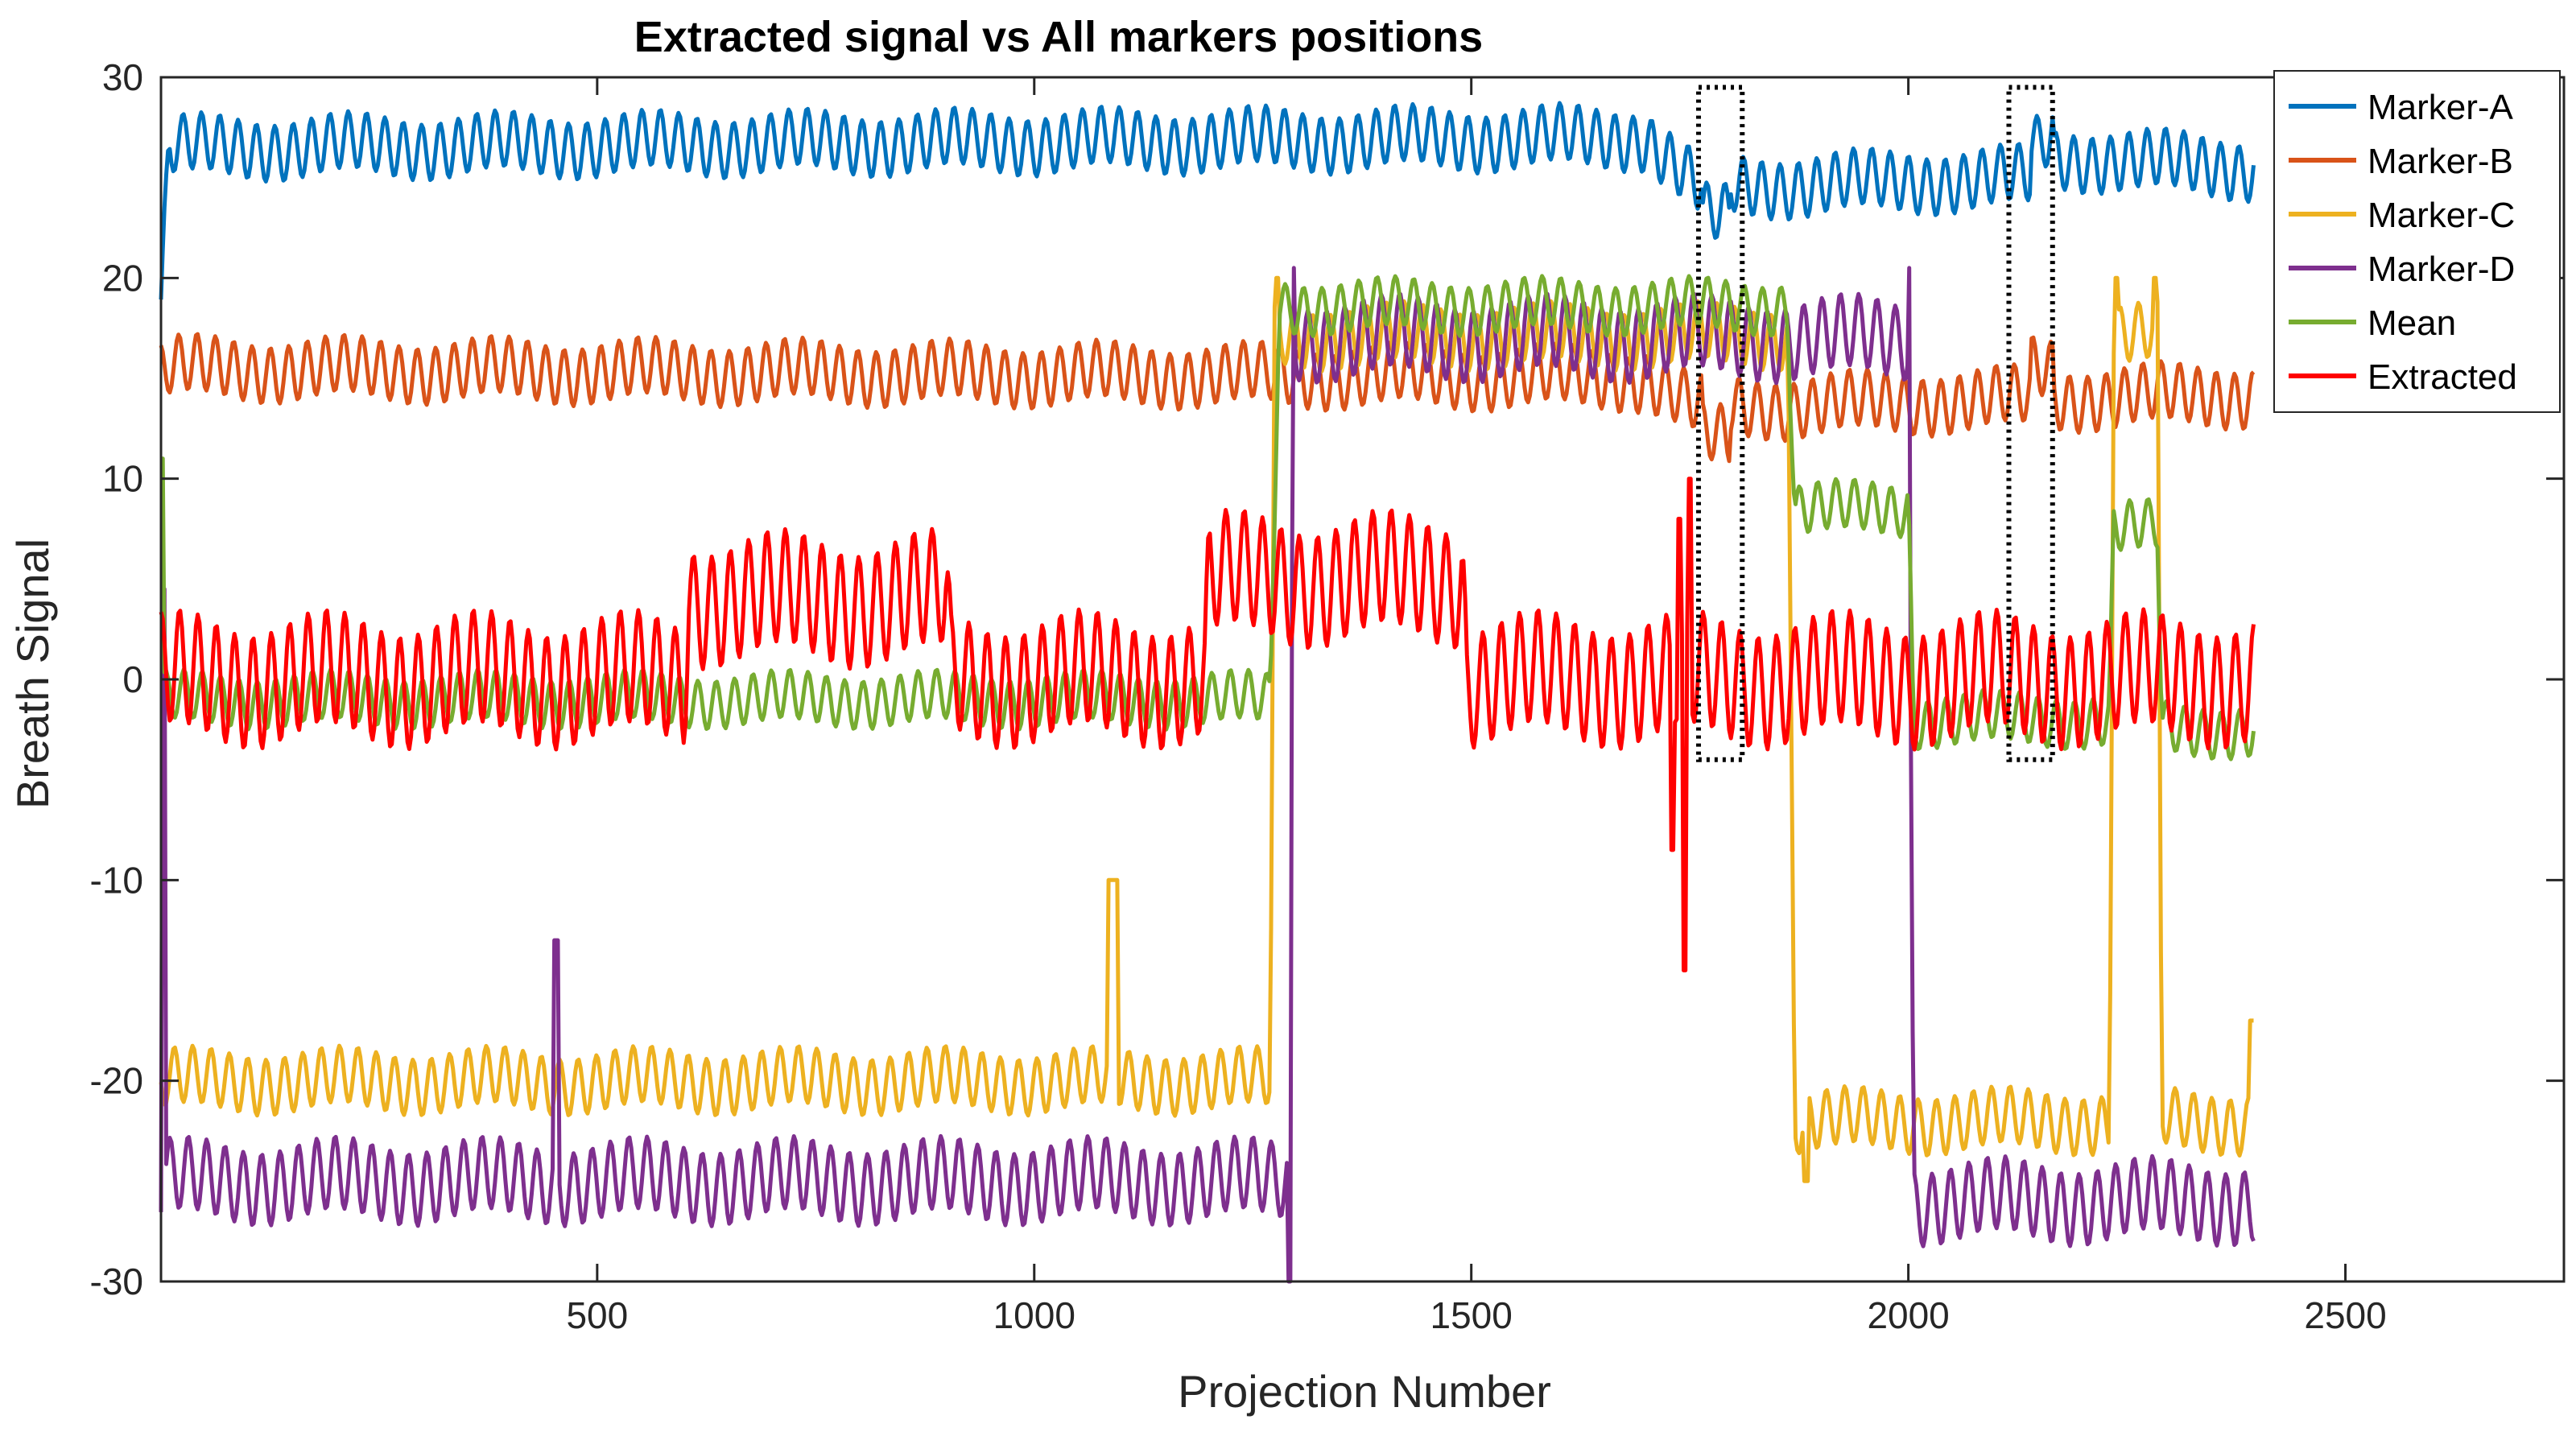  What do you see at coordinates (1471, 1315) in the screenshot?
I see `x-tick-label: 1500` at bounding box center [1471, 1315].